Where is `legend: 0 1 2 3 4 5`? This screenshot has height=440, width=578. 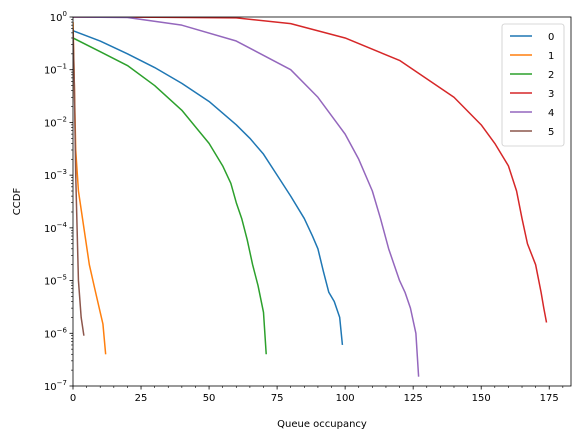
legend: 0 1 2 3 4 5 is located at coordinates (533, 85).